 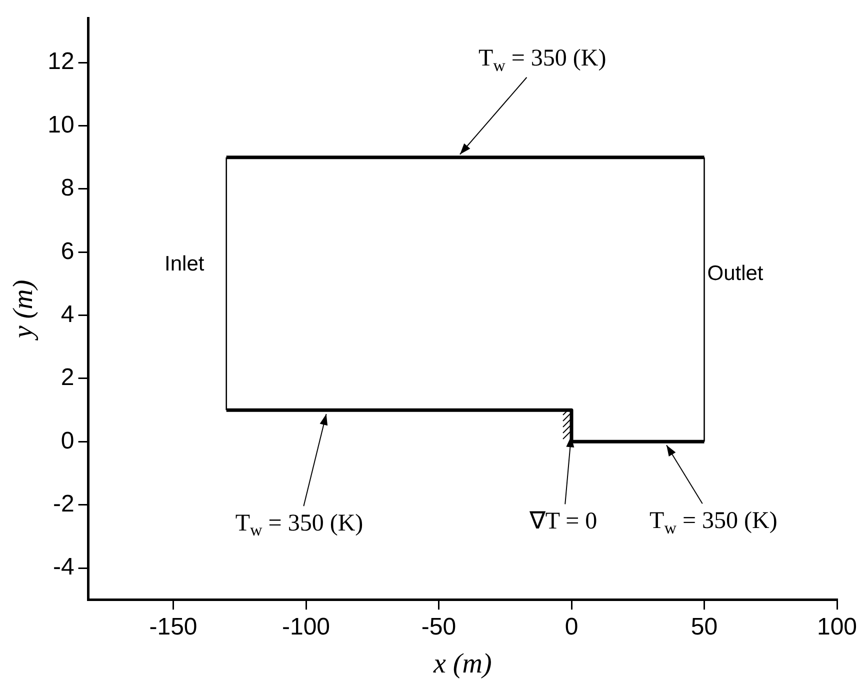 I want to click on y-tick-label: -2, so click(x=63, y=504).